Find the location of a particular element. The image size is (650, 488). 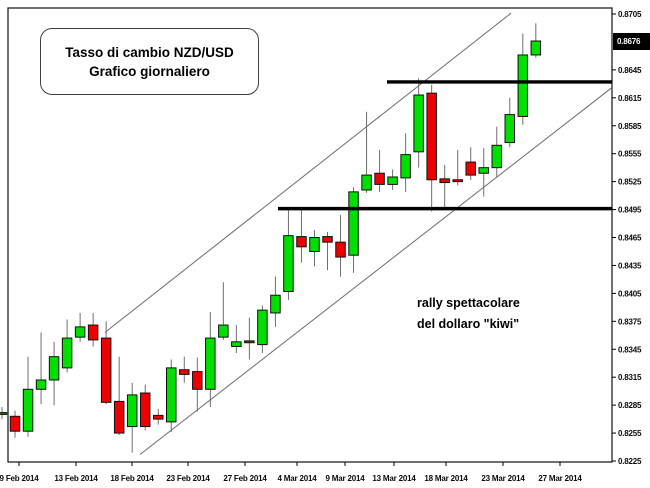

x-axis-label-9: 23 Mar 2014 is located at coordinates (503, 478).